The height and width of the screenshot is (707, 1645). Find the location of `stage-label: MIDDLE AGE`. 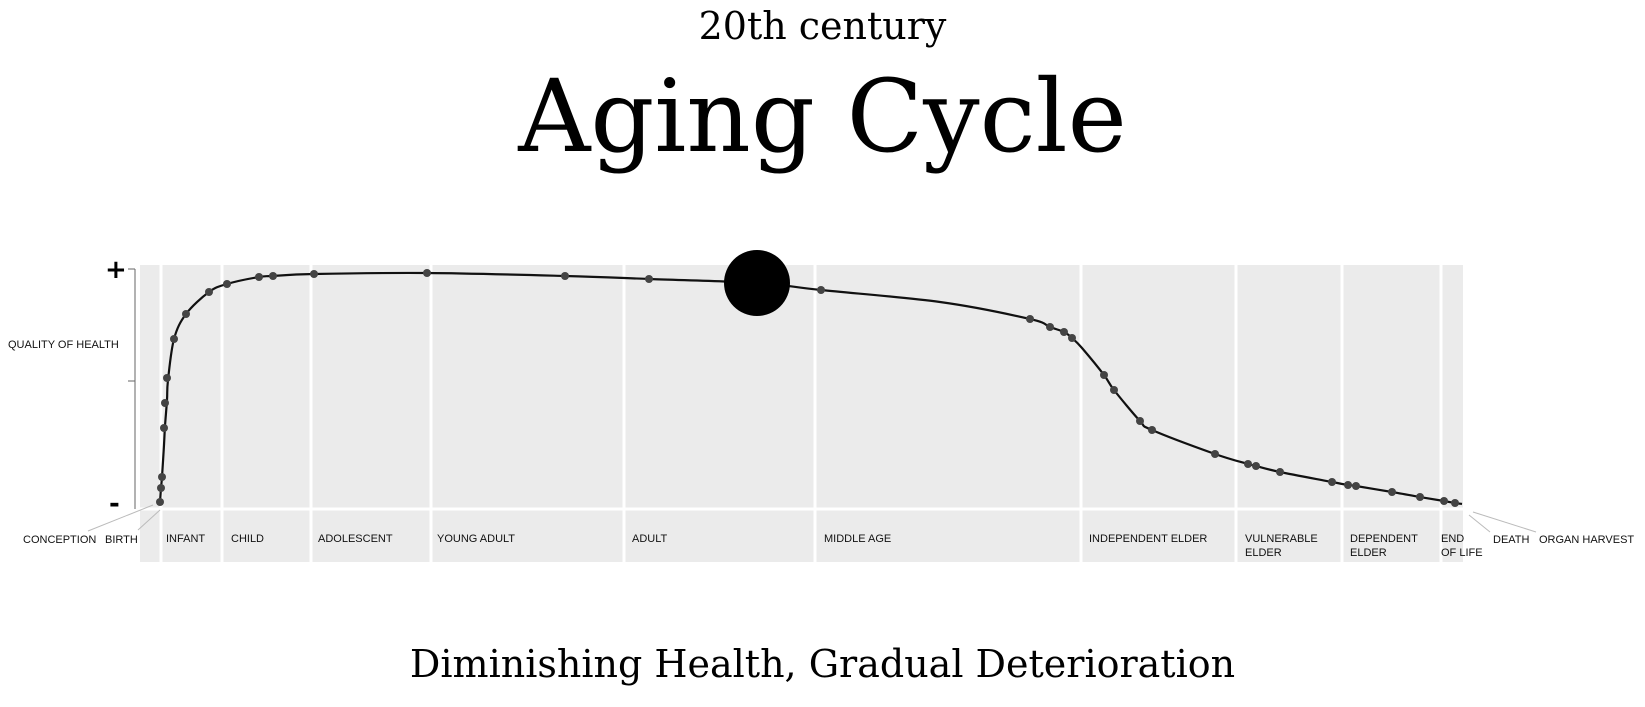

stage-label: MIDDLE AGE is located at coordinates (857, 539).